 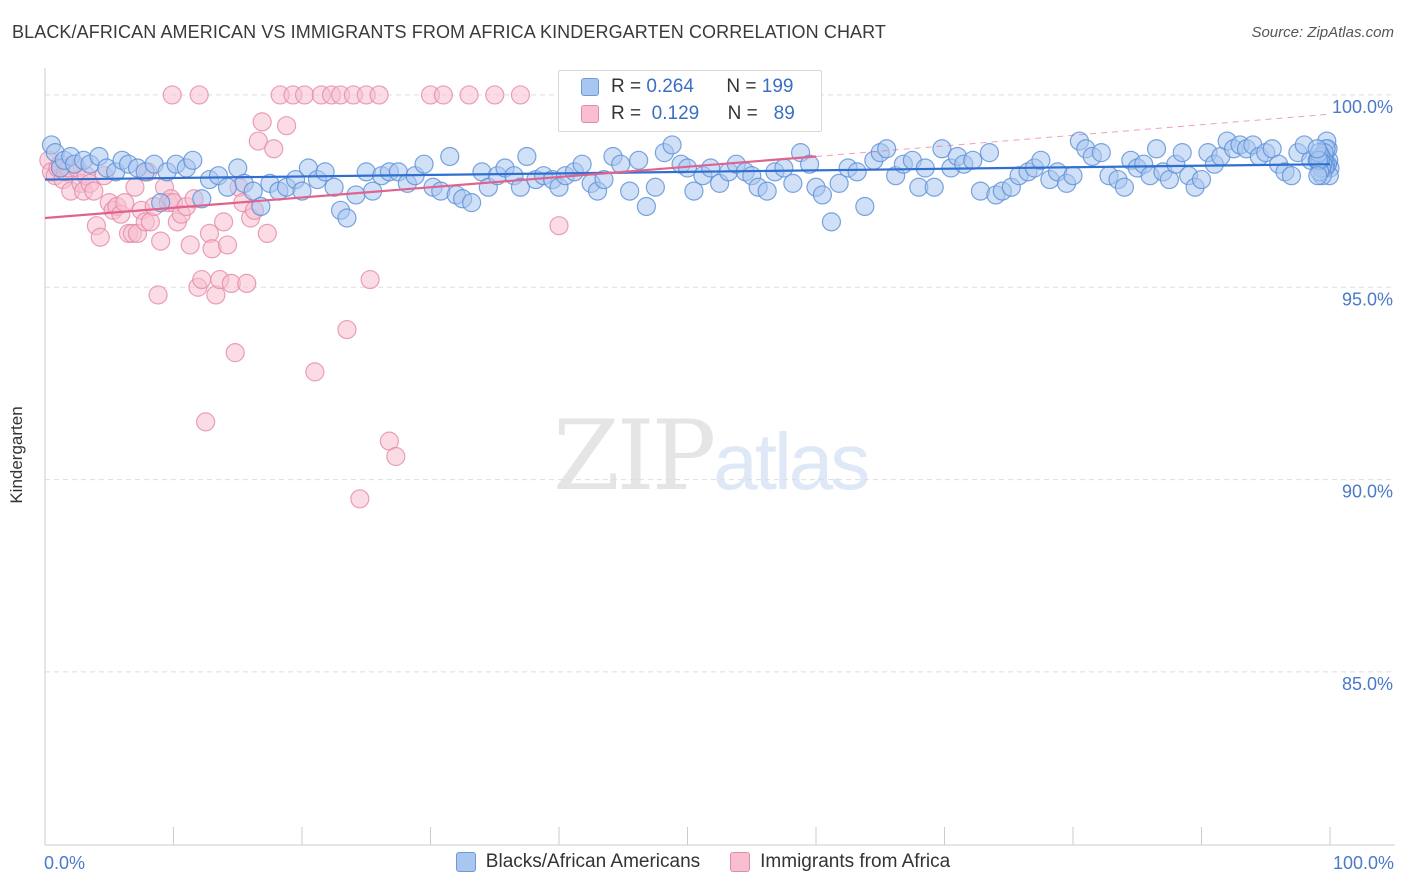 What do you see at coordinates (634, 456) in the screenshot?
I see `watermark-zip: ZIP` at bounding box center [634, 456].